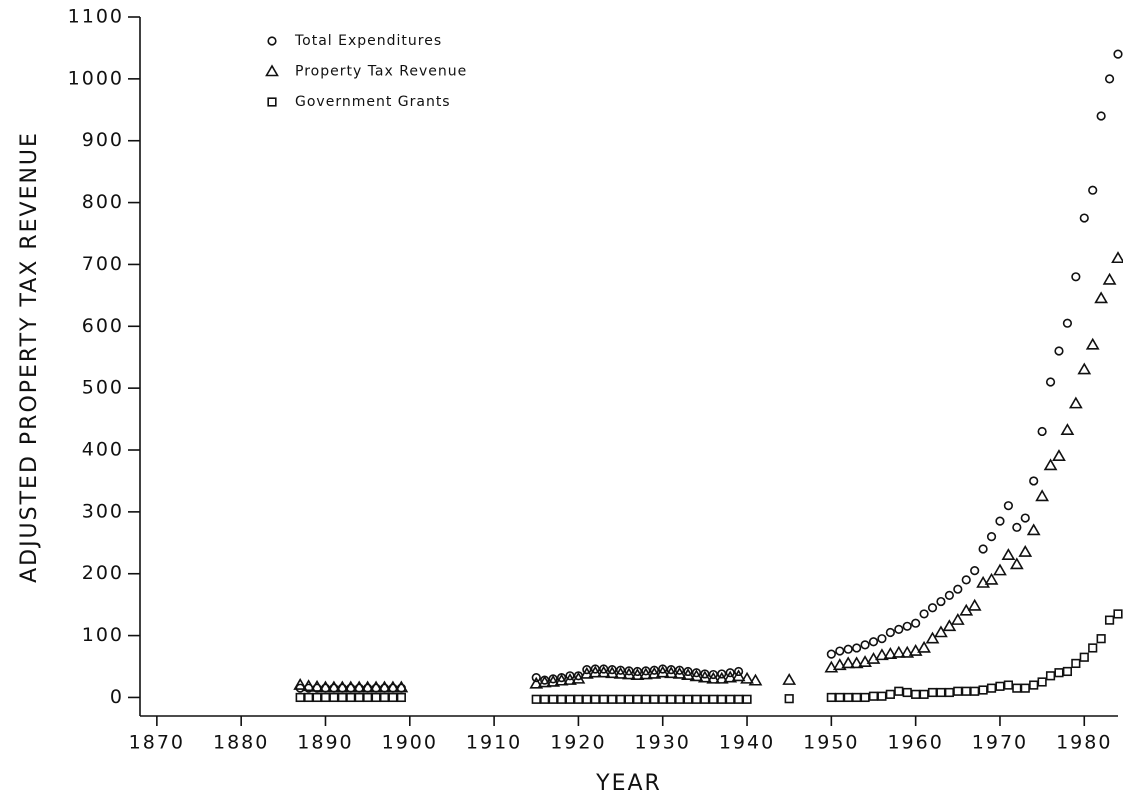 Image resolution: width=1123 pixels, height=802 pixels. Describe the element at coordinates (96, 78) in the screenshot. I see `y-tick-label: 1000` at that location.